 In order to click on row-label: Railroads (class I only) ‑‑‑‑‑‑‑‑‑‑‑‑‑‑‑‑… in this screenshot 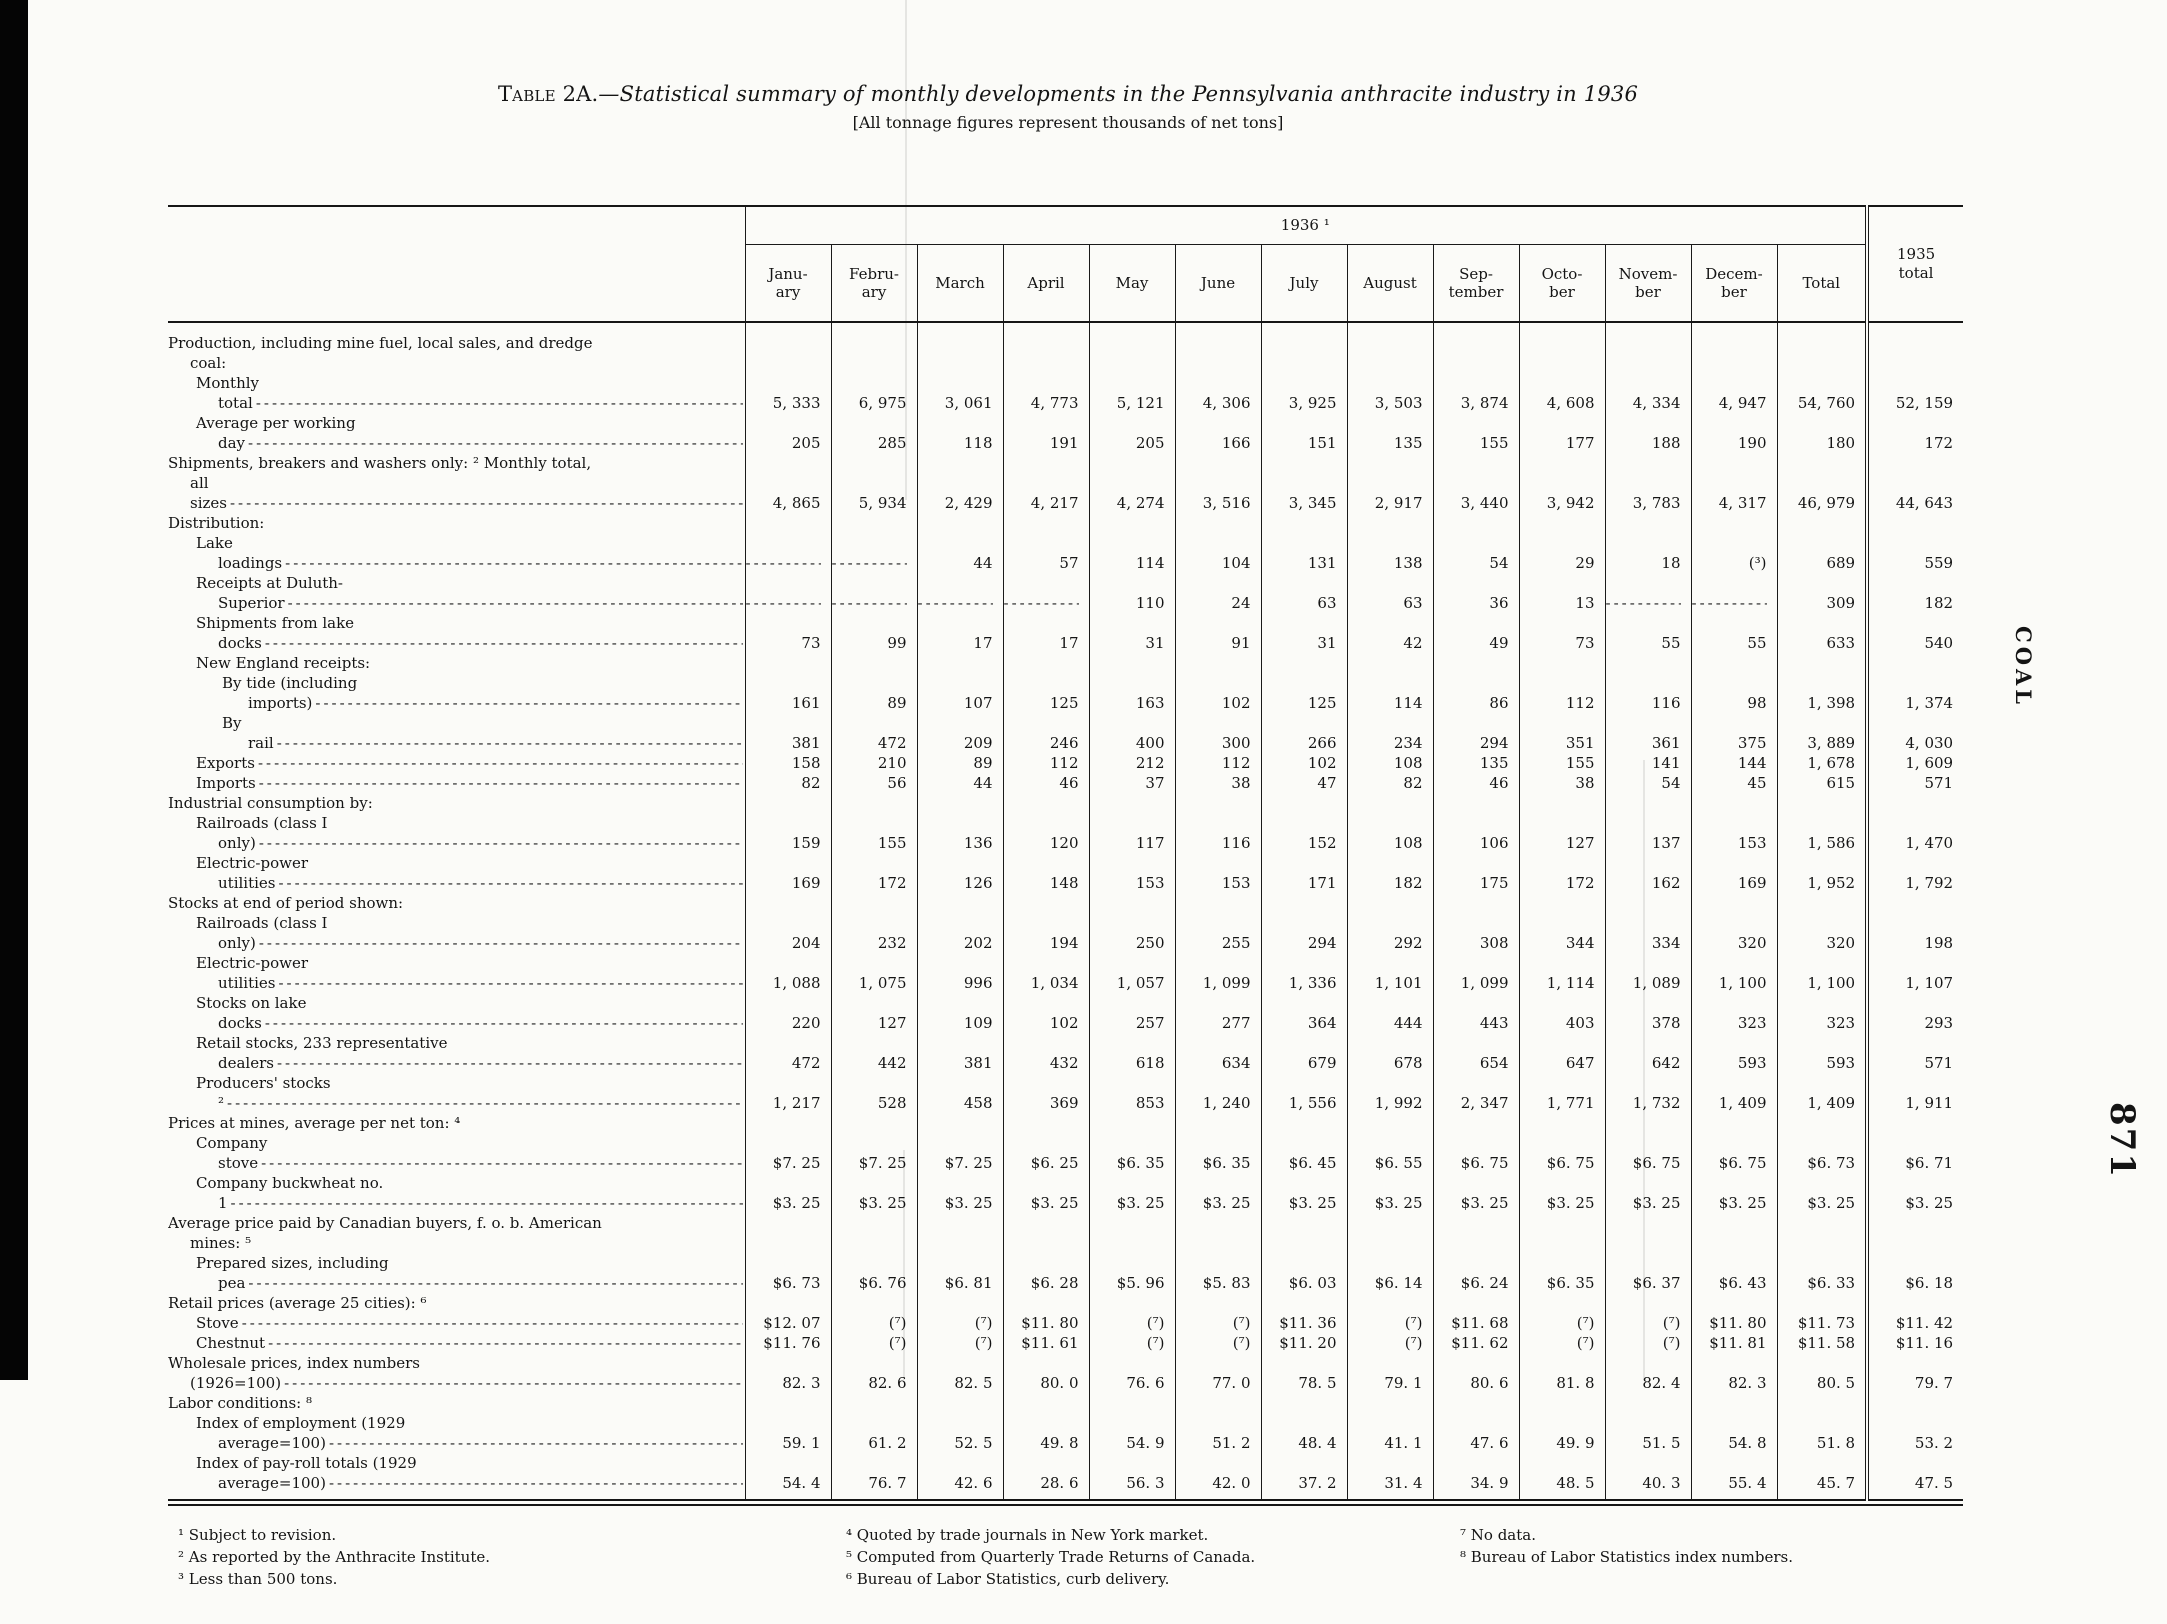, I will do `click(455, 833)`.